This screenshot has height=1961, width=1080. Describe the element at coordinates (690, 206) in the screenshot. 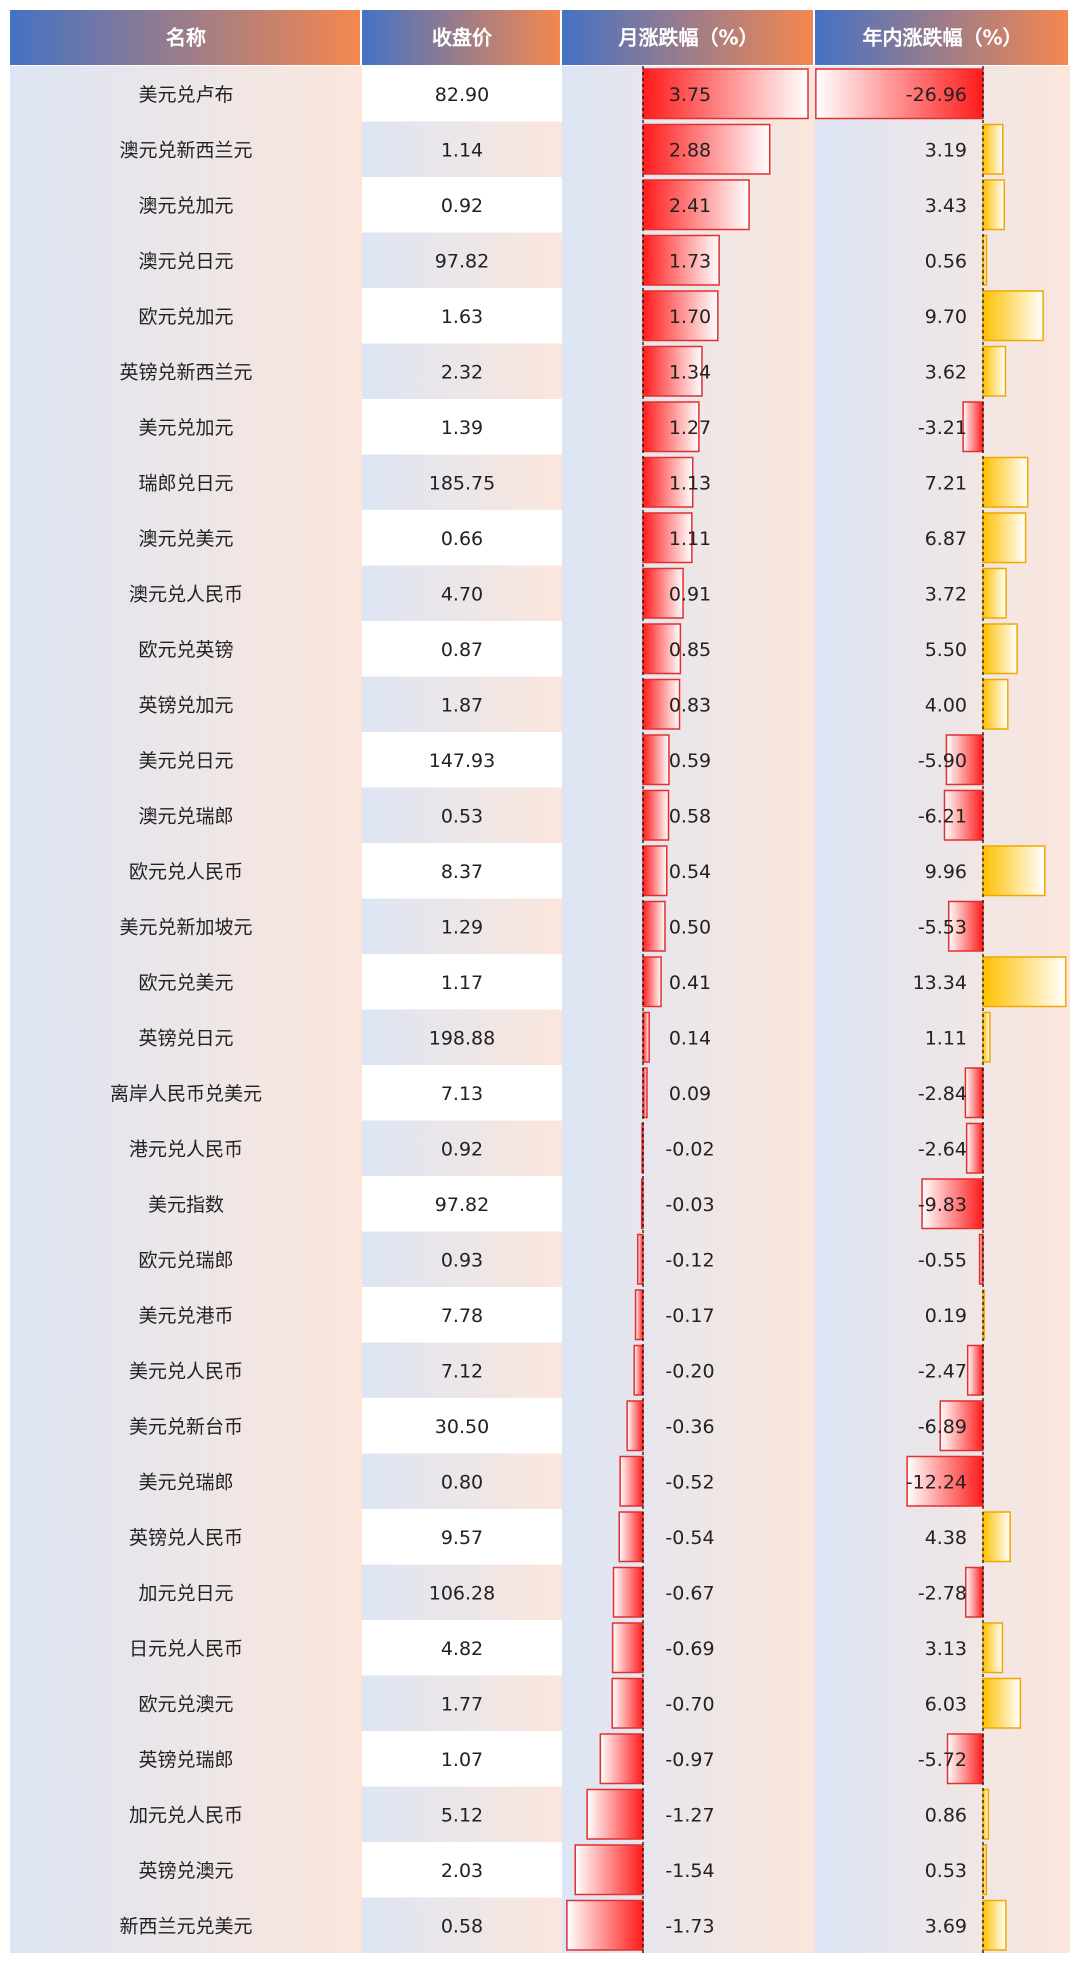

I see `cell-mtd-value: 2.41` at that location.